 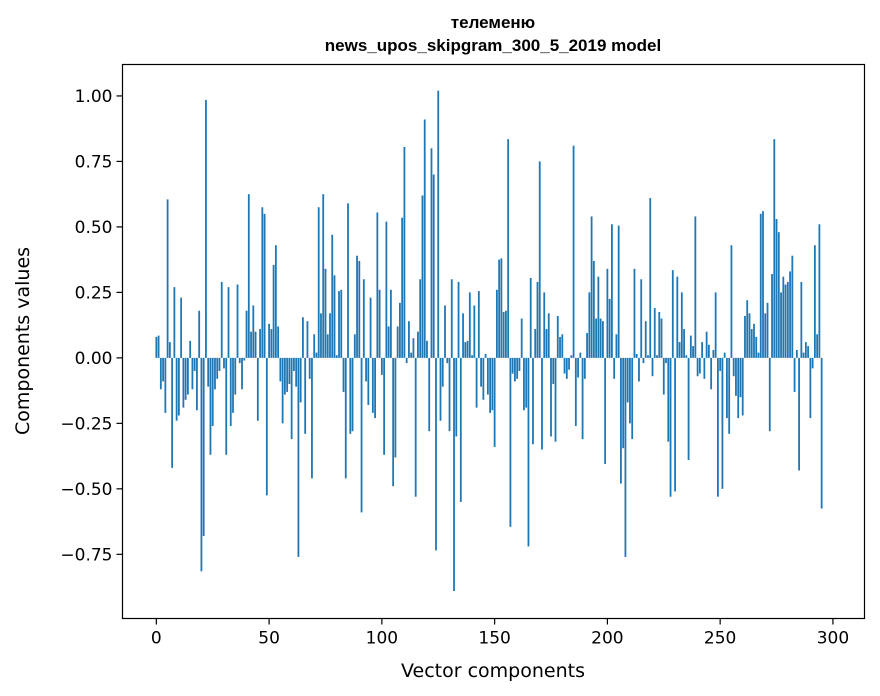 I want to click on x-tick-label-5: 250, so click(x=720, y=639).